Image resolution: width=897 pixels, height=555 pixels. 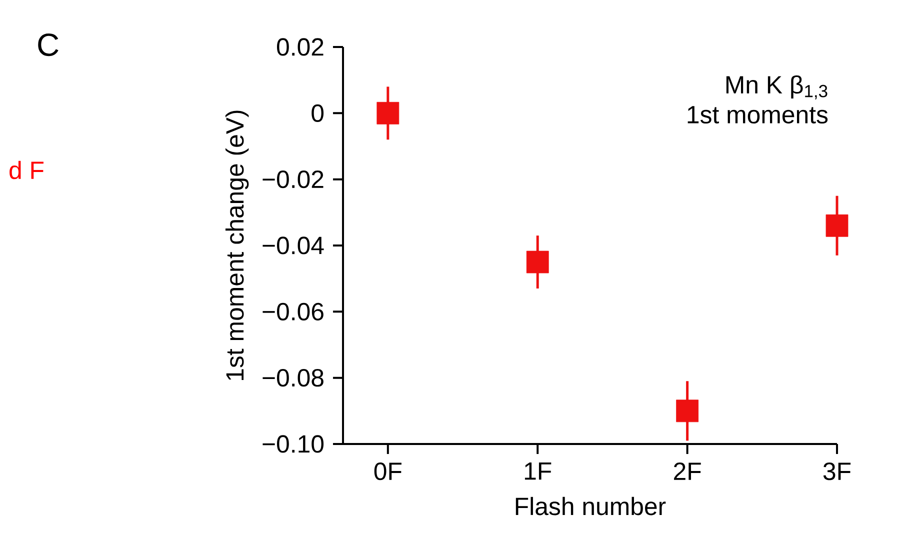 What do you see at coordinates (293, 245) in the screenshot?
I see `y-tick-label: −0.04` at bounding box center [293, 245].